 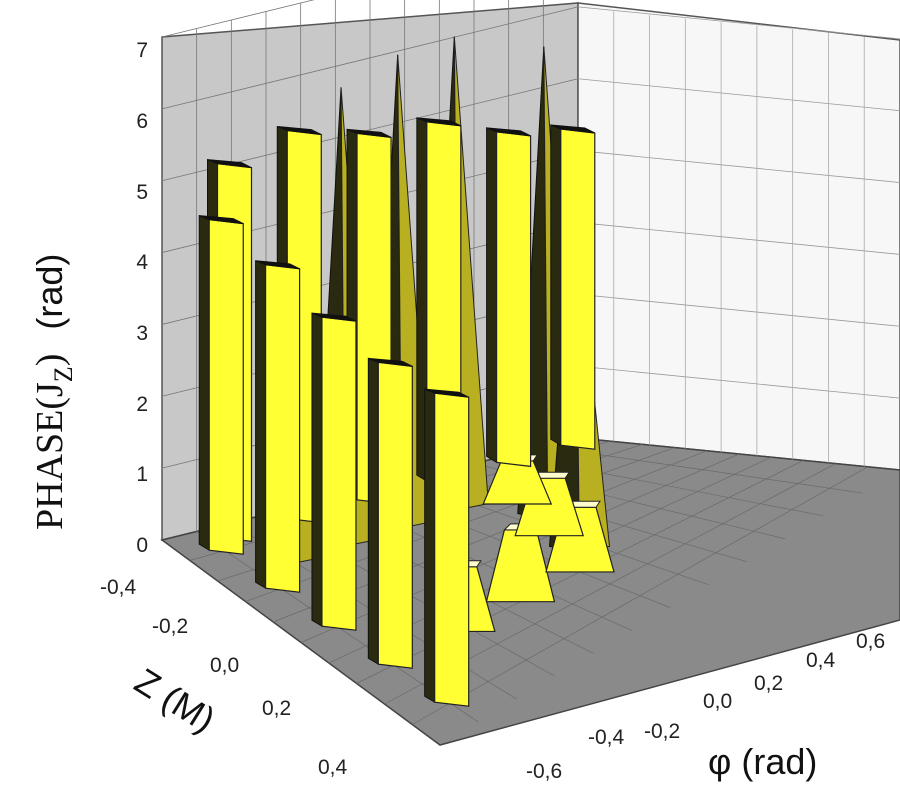 I want to click on y-axis-title: Z (M), so click(x=175, y=700).